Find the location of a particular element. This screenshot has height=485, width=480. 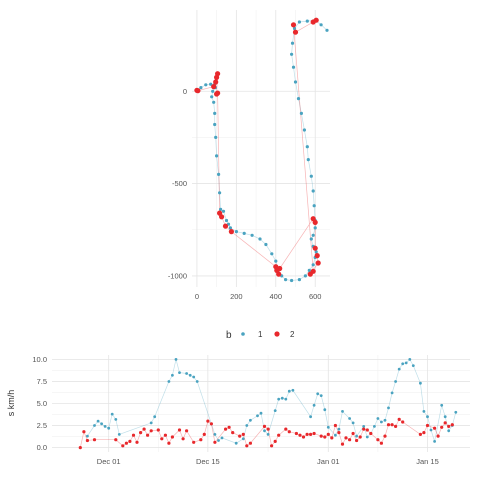

y-tick-label: 2.5 is located at coordinates (42, 425).